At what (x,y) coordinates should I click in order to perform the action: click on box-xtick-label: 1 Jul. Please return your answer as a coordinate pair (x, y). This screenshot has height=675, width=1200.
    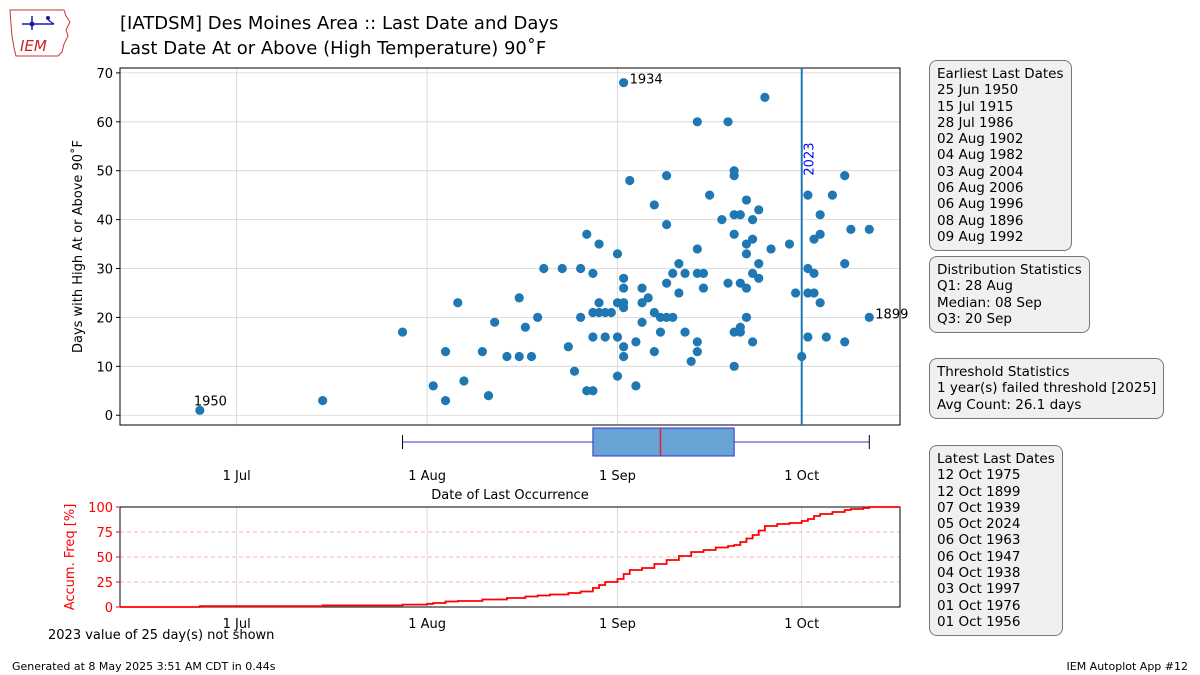
    Looking at the image, I should click on (237, 476).